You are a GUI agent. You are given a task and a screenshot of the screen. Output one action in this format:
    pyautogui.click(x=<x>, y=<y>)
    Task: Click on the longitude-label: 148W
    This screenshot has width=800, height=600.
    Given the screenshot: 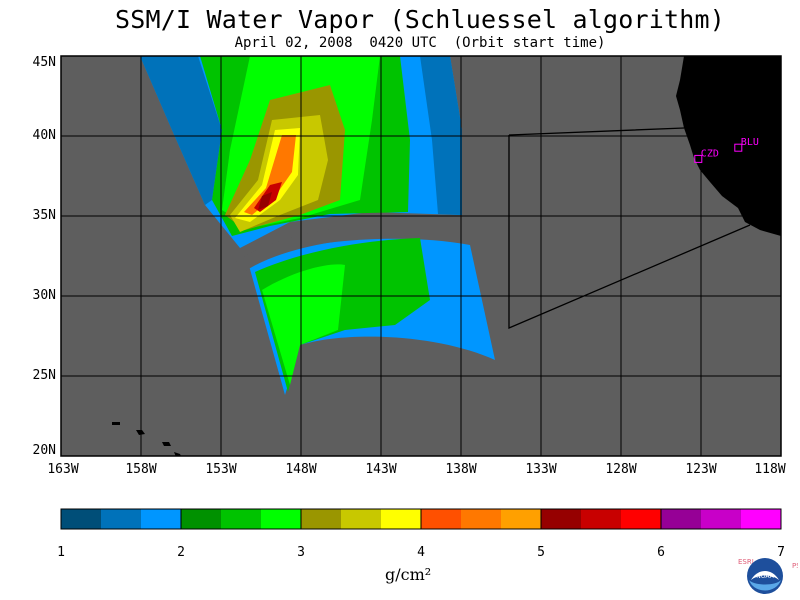 What is the action you would take?
    pyautogui.click(x=301, y=469)
    